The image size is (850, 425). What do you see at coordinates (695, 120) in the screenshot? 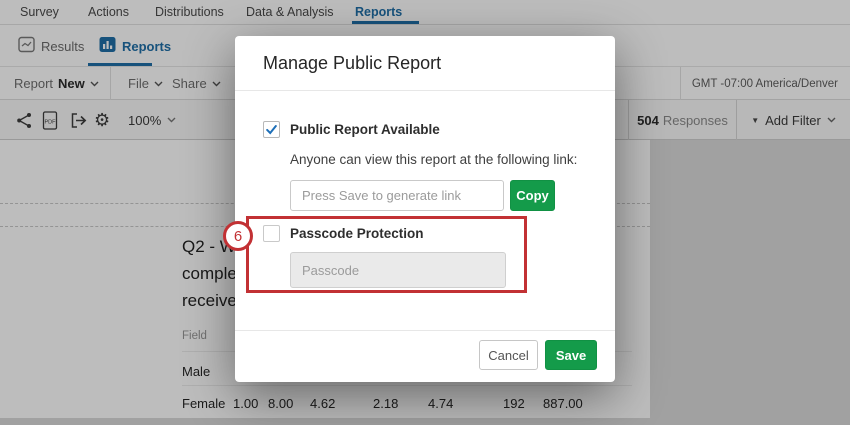
I see `responses-label: Responses` at bounding box center [695, 120].